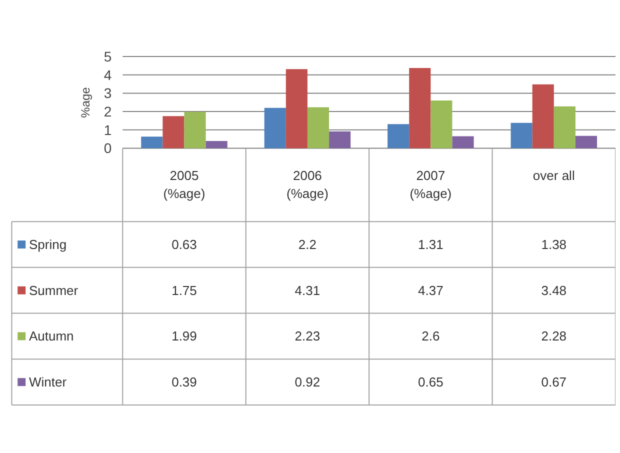 This screenshot has width=620, height=453. Describe the element at coordinates (53, 290) in the screenshot. I see `legend-label: Summer` at that location.